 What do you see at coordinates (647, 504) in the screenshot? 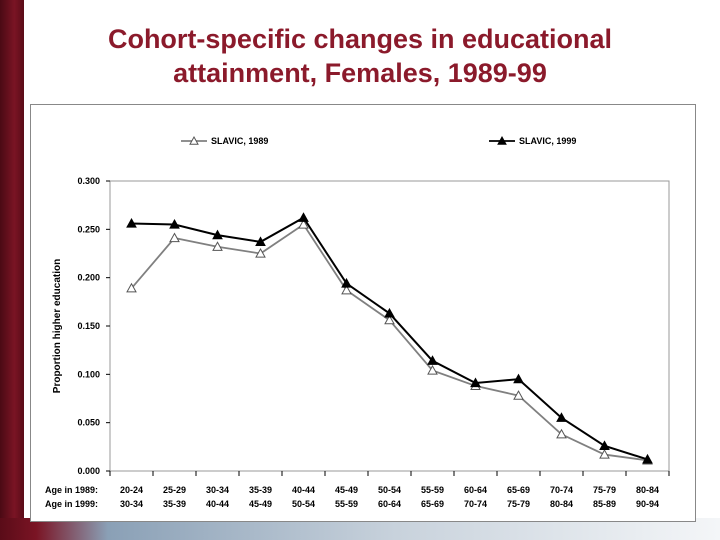
I see `x-tick-label-1999: 90-94` at bounding box center [647, 504].